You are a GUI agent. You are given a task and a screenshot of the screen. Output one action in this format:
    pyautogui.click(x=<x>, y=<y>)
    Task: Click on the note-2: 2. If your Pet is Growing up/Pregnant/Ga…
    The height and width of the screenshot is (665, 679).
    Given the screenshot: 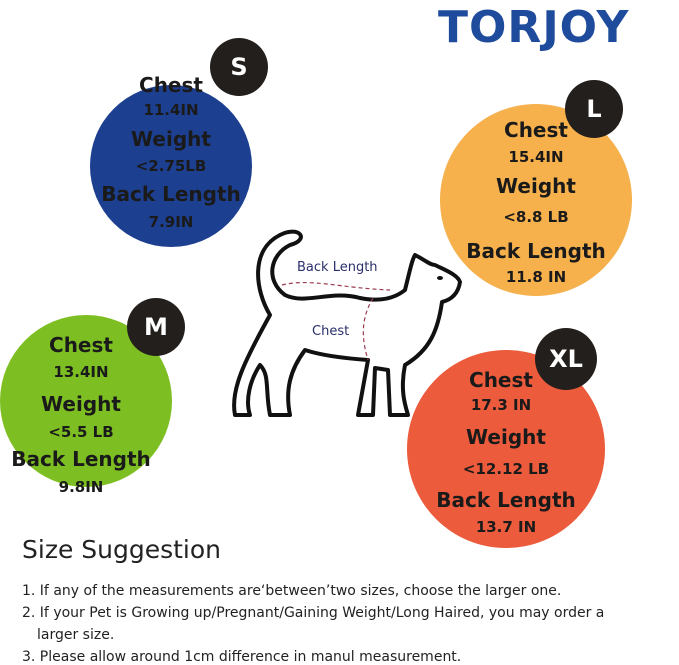 What is the action you would take?
    pyautogui.click(x=313, y=613)
    